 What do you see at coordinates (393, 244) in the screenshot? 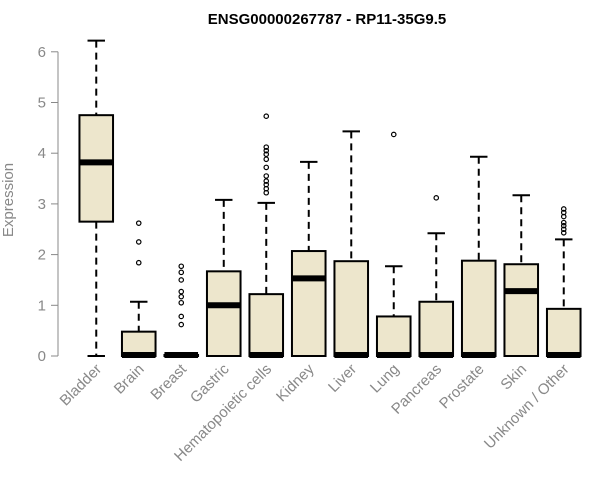
I see `box-lung` at bounding box center [393, 244].